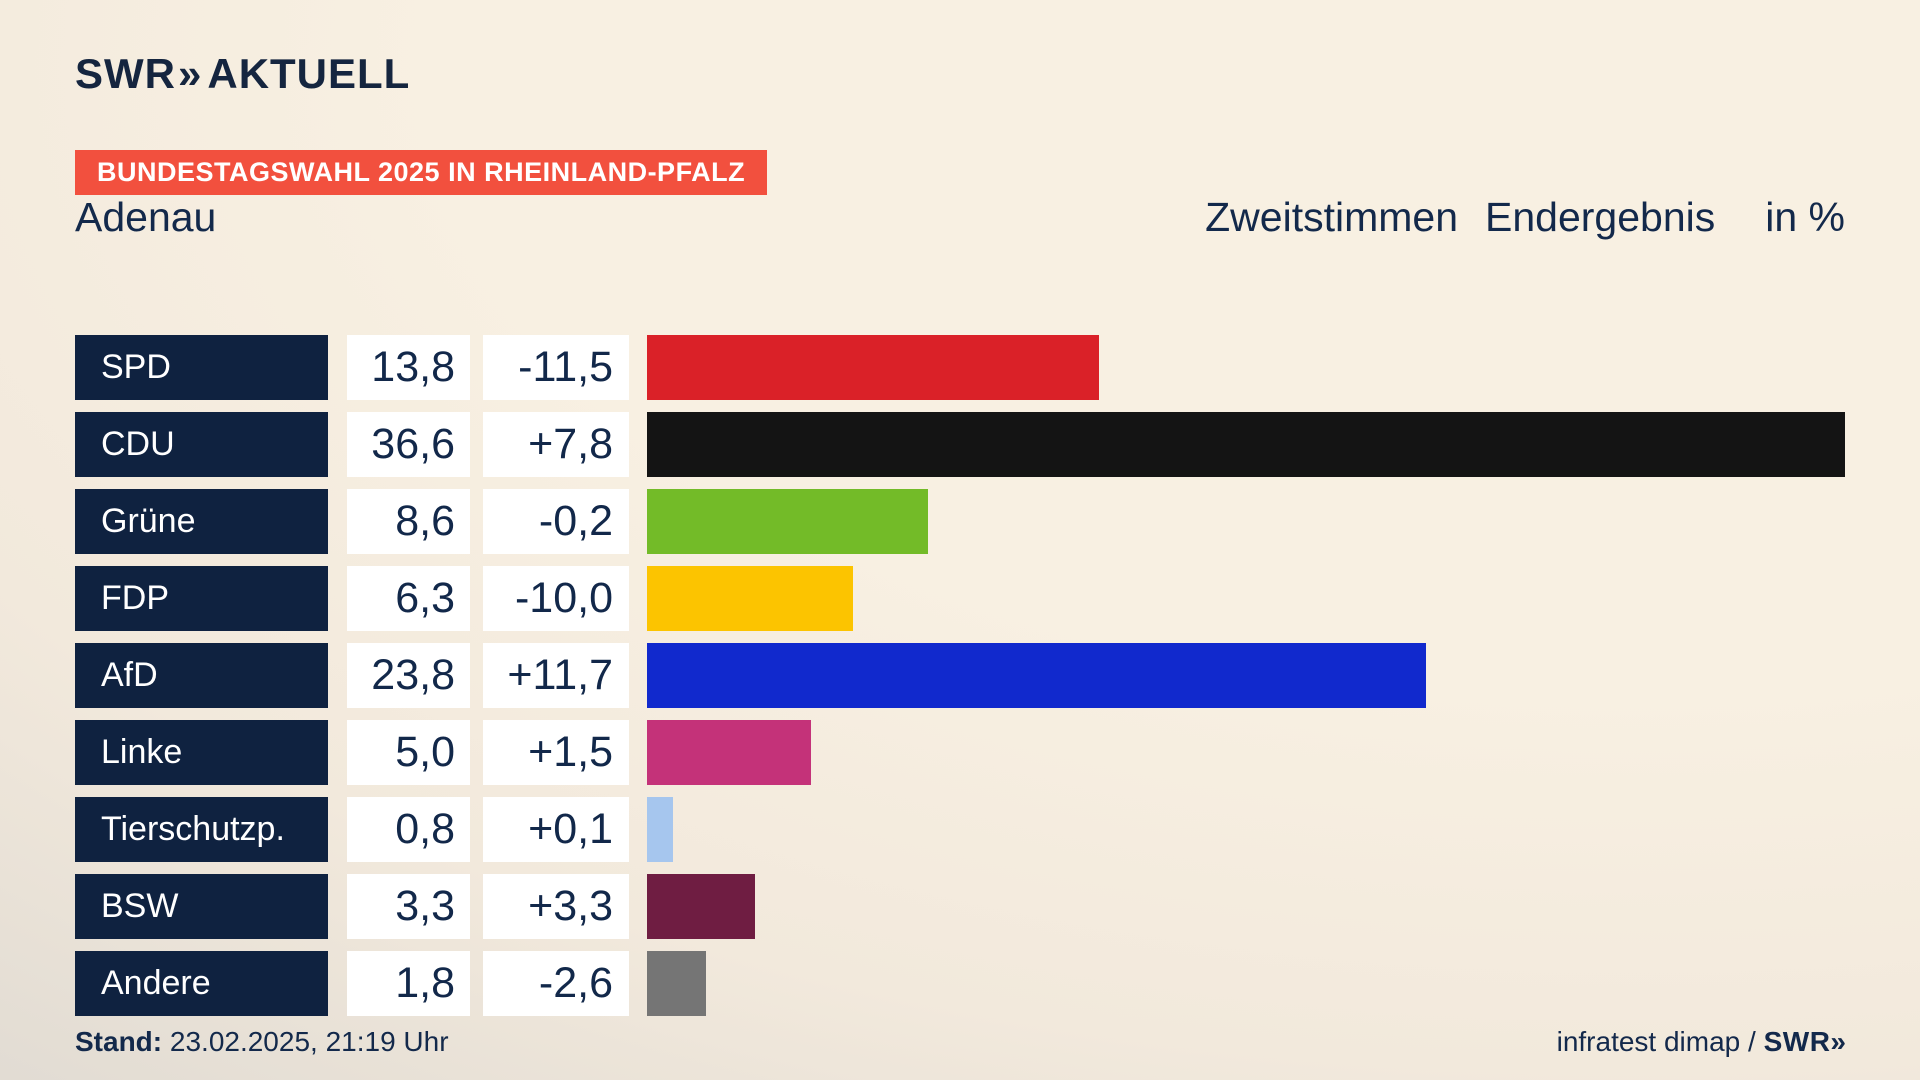  I want to click on party-row: Tierschutzp. 0,8 +0,1, so click(960, 829).